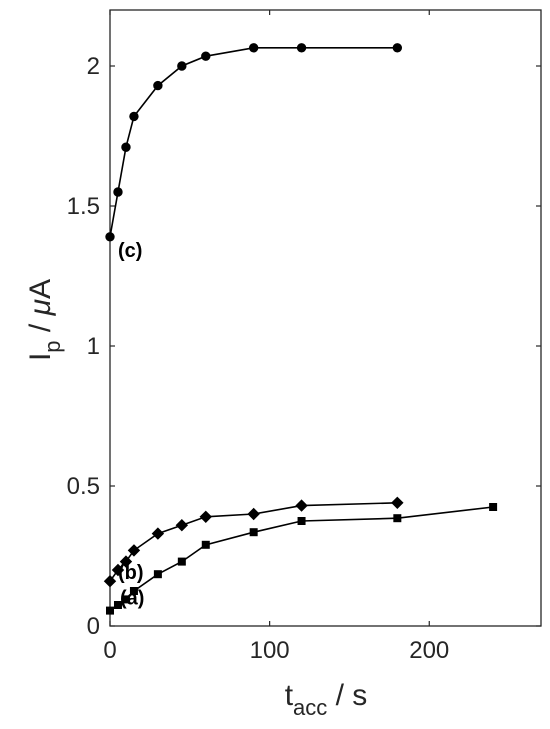  I want to click on series-label: (a), so click(132, 599).